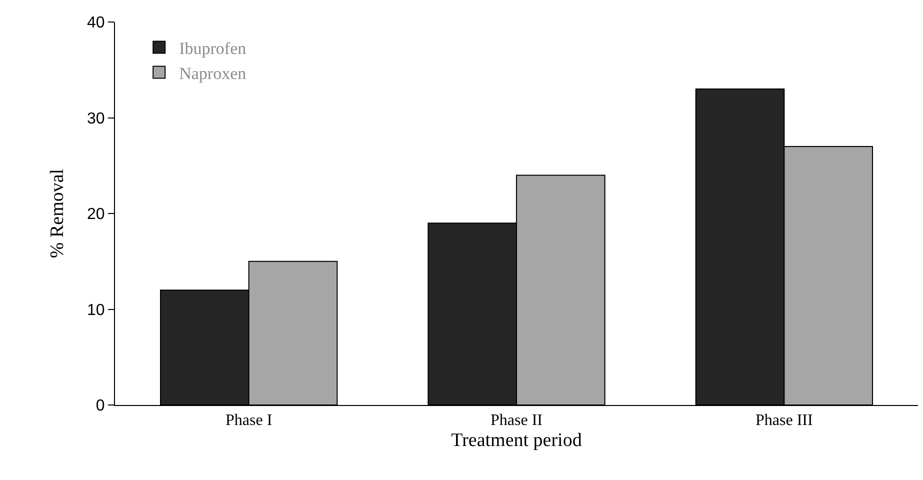  I want to click on legend-label: Ibuprofen, so click(213, 48).